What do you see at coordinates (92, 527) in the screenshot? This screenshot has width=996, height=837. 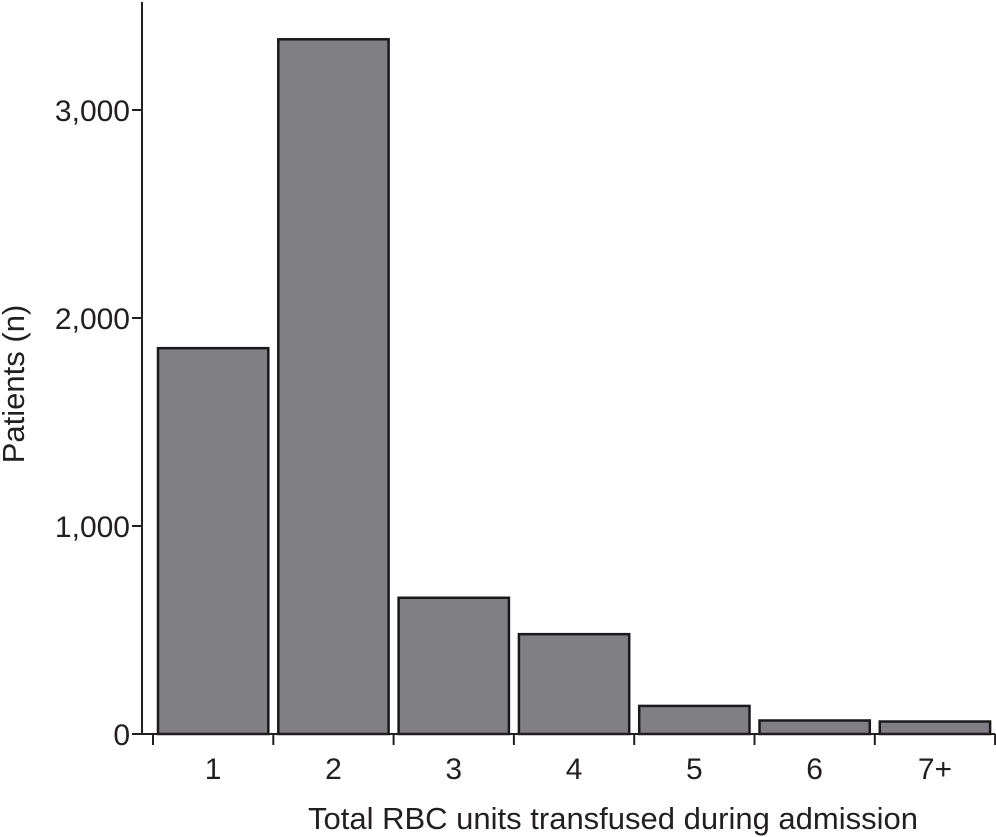 I see `y-tick-label: 1,000` at bounding box center [92, 527].